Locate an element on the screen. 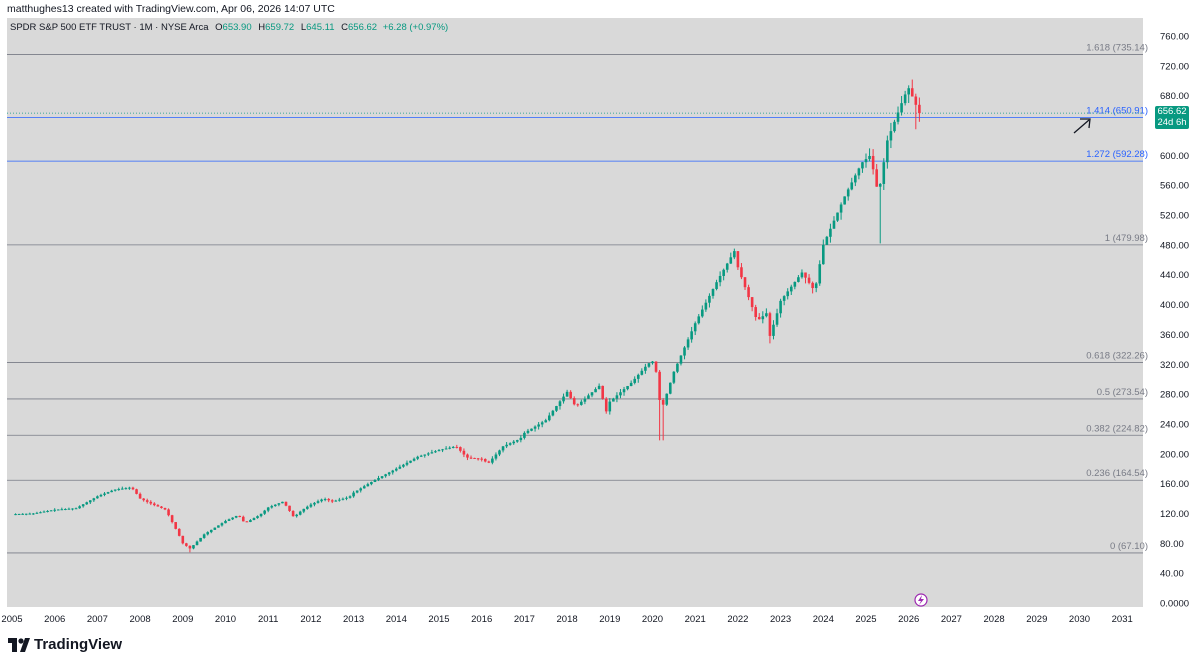 Image resolution: width=1200 pixels, height=666 pixels. lightning-icon is located at coordinates (921, 600).